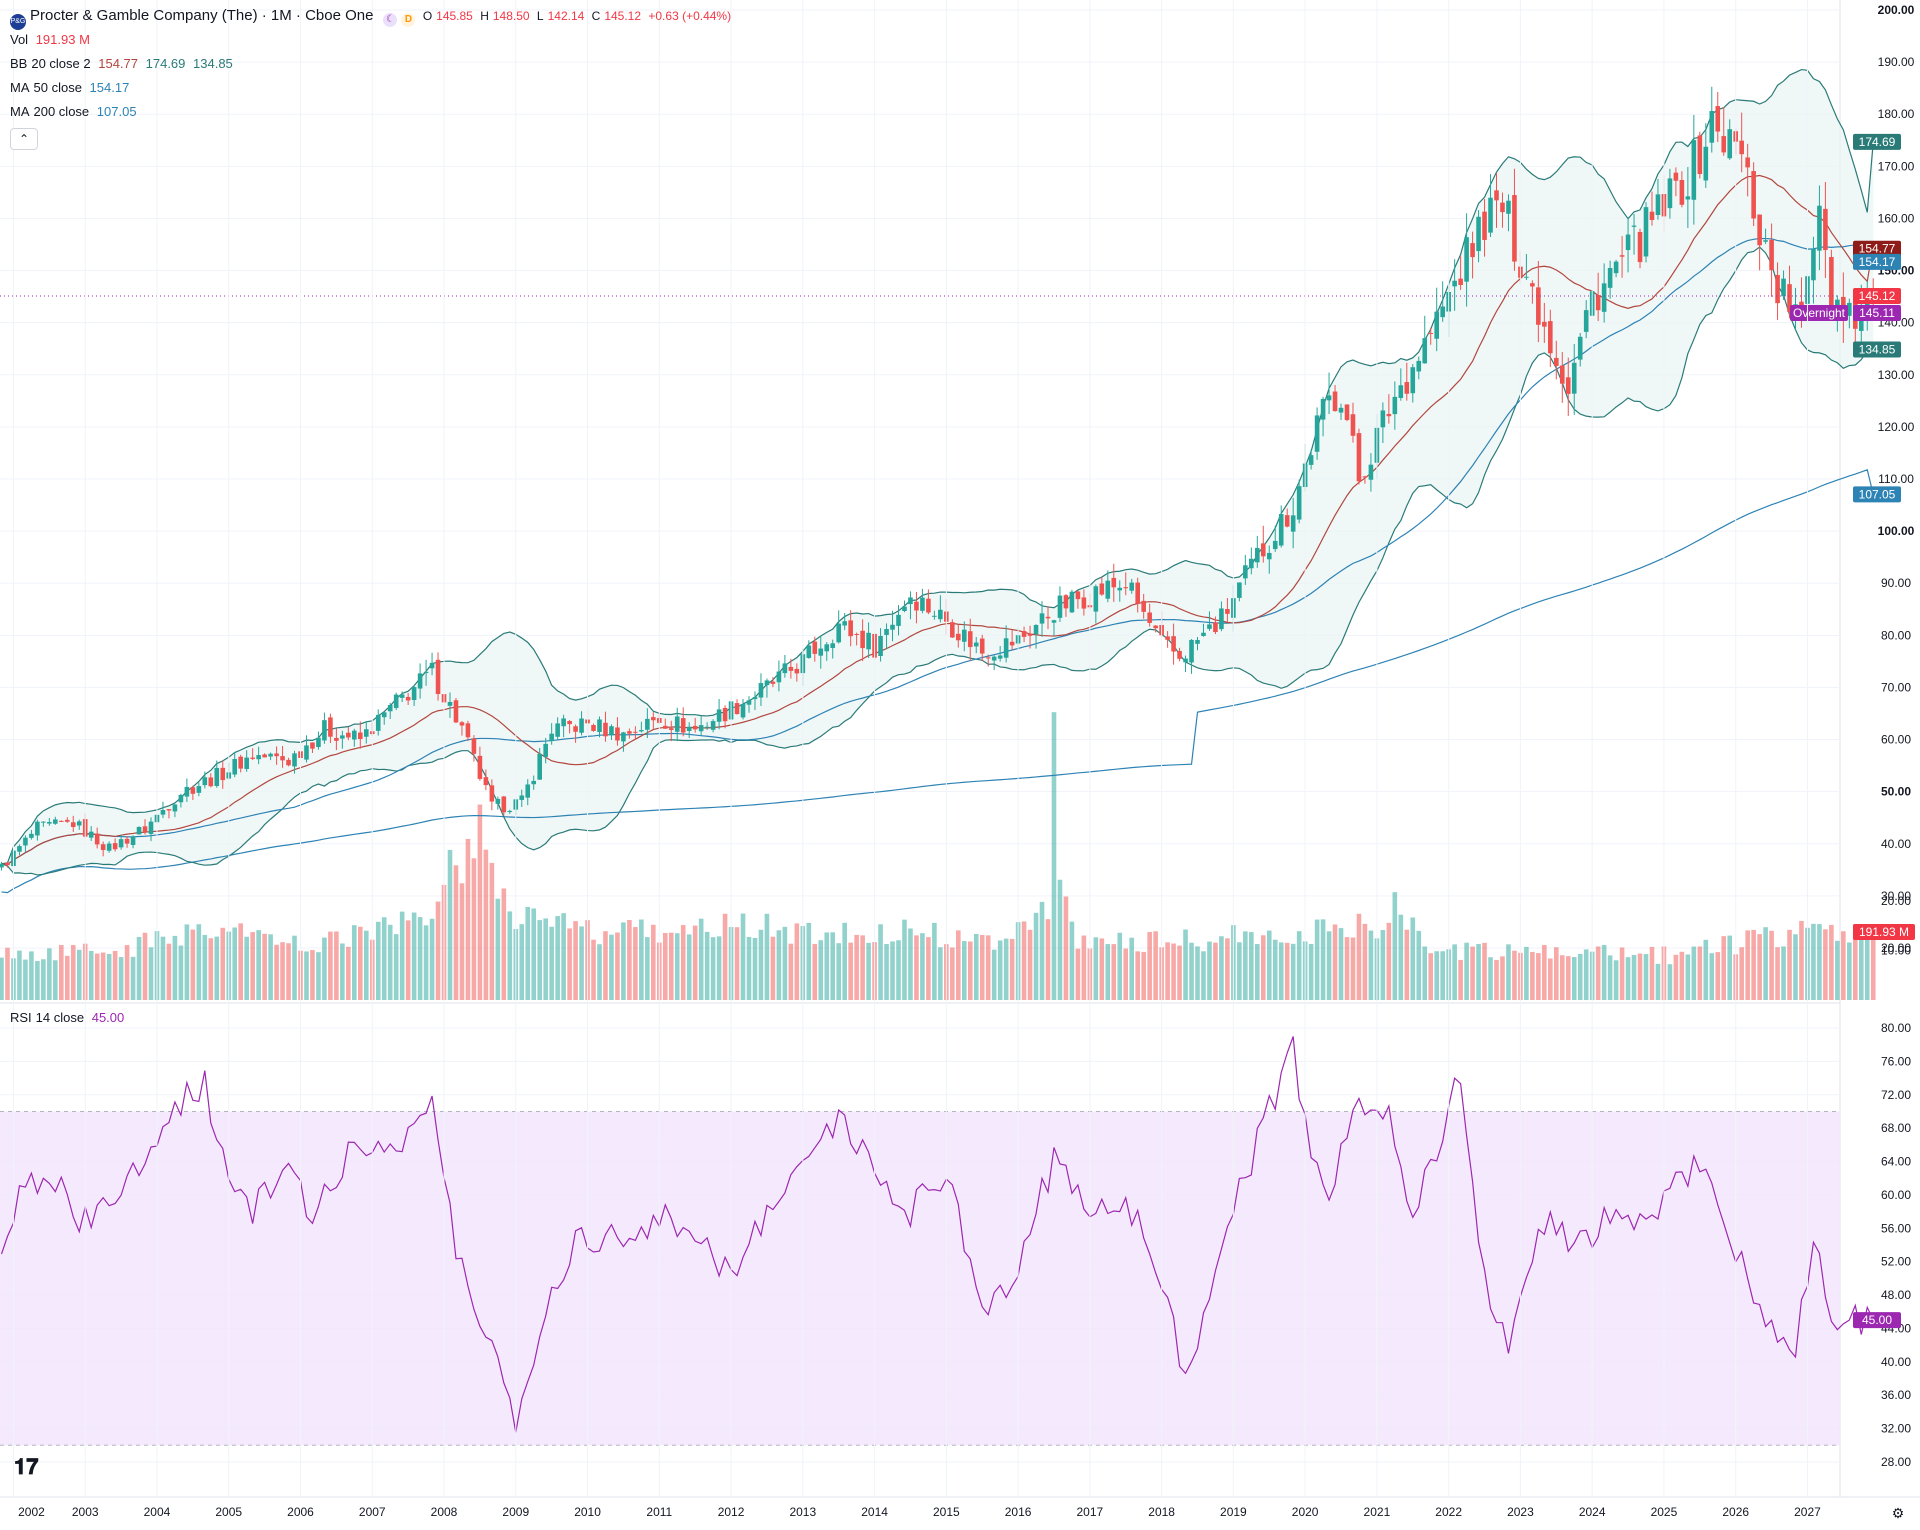 The image size is (1920, 1530). I want to click on price-axis-label: 160.00, so click(1896, 218).